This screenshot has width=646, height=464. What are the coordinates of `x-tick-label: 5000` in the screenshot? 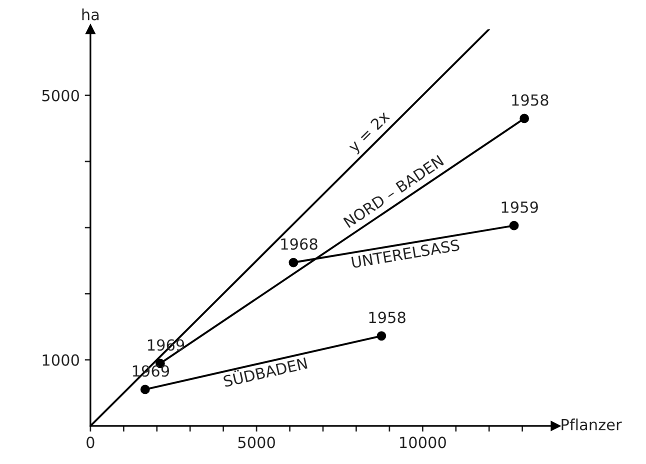 It's located at (256, 442).